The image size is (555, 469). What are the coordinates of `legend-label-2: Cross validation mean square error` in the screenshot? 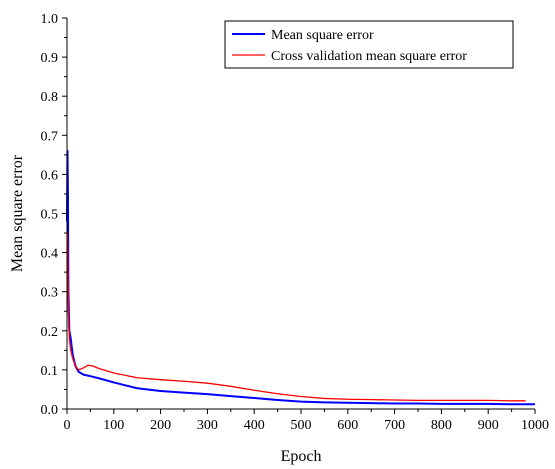 It's located at (369, 56).